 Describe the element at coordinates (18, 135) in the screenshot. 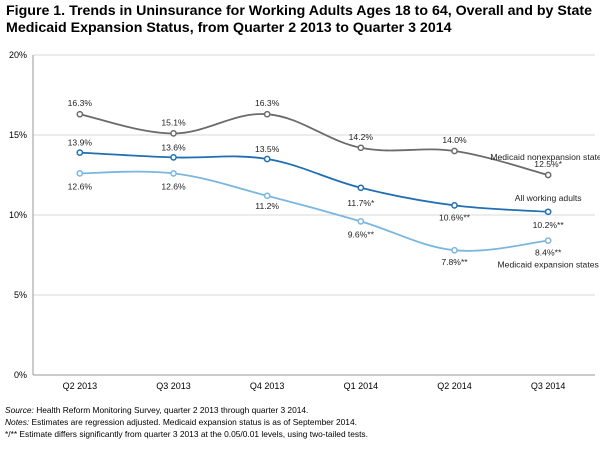

I see `y-tick-label: 15%` at that location.